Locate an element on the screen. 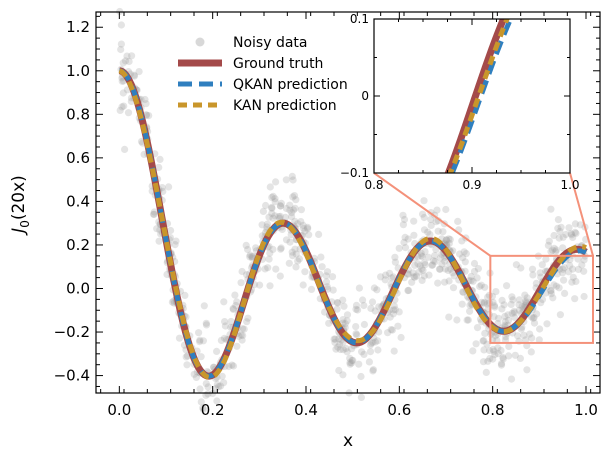 The width and height of the screenshot is (613, 461). inset-kan-line is located at coordinates (478, 96).